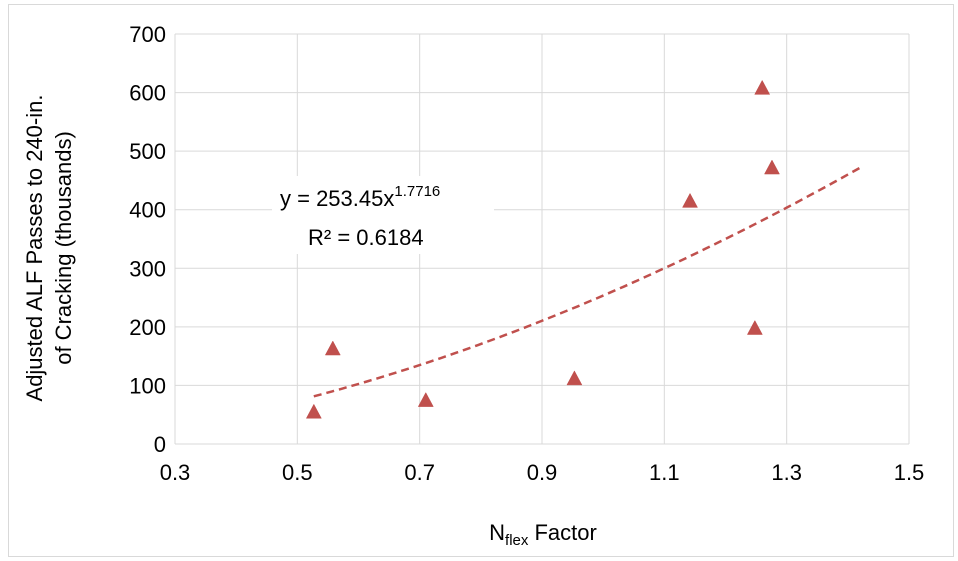 The width and height of the screenshot is (958, 561). Describe the element at coordinates (147, 93) in the screenshot. I see `y-tick-label: 600` at that location.